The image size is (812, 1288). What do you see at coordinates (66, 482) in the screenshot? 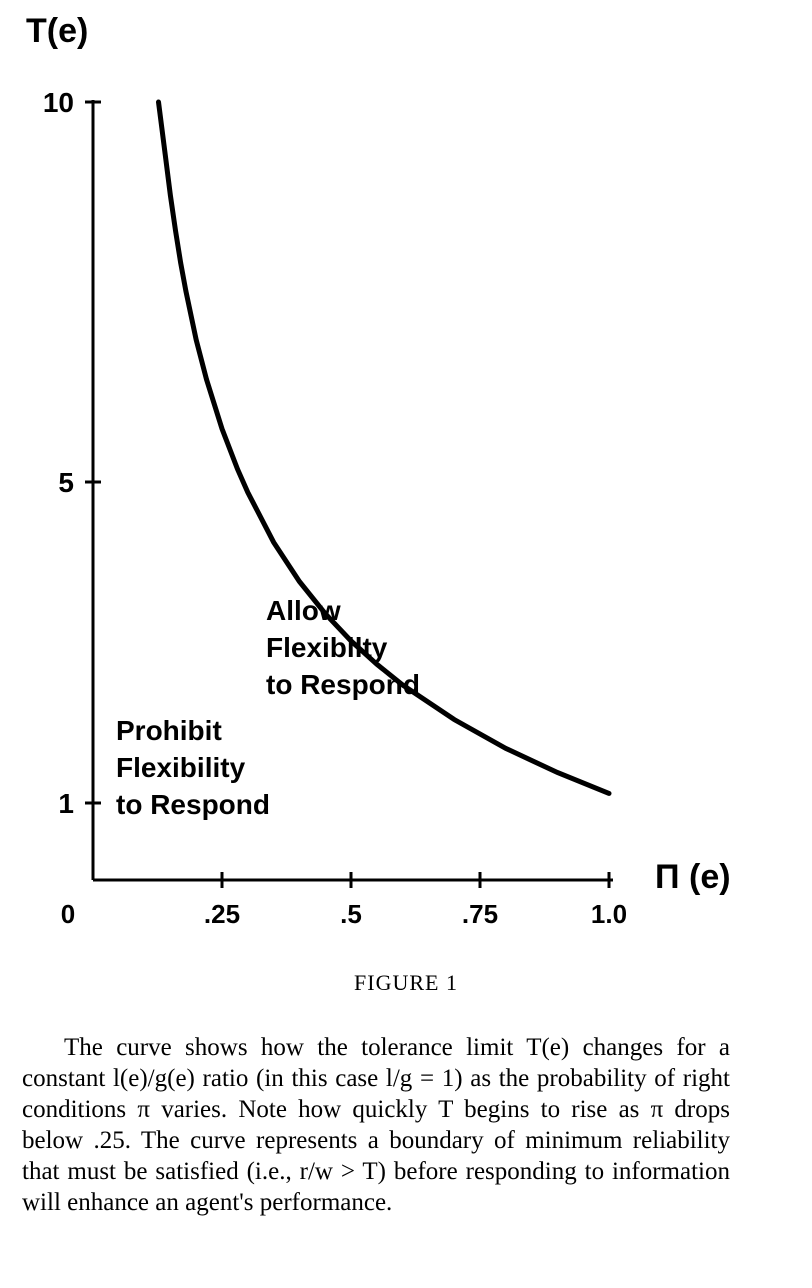
I see `y-tick-label-1: 5` at bounding box center [66, 482].